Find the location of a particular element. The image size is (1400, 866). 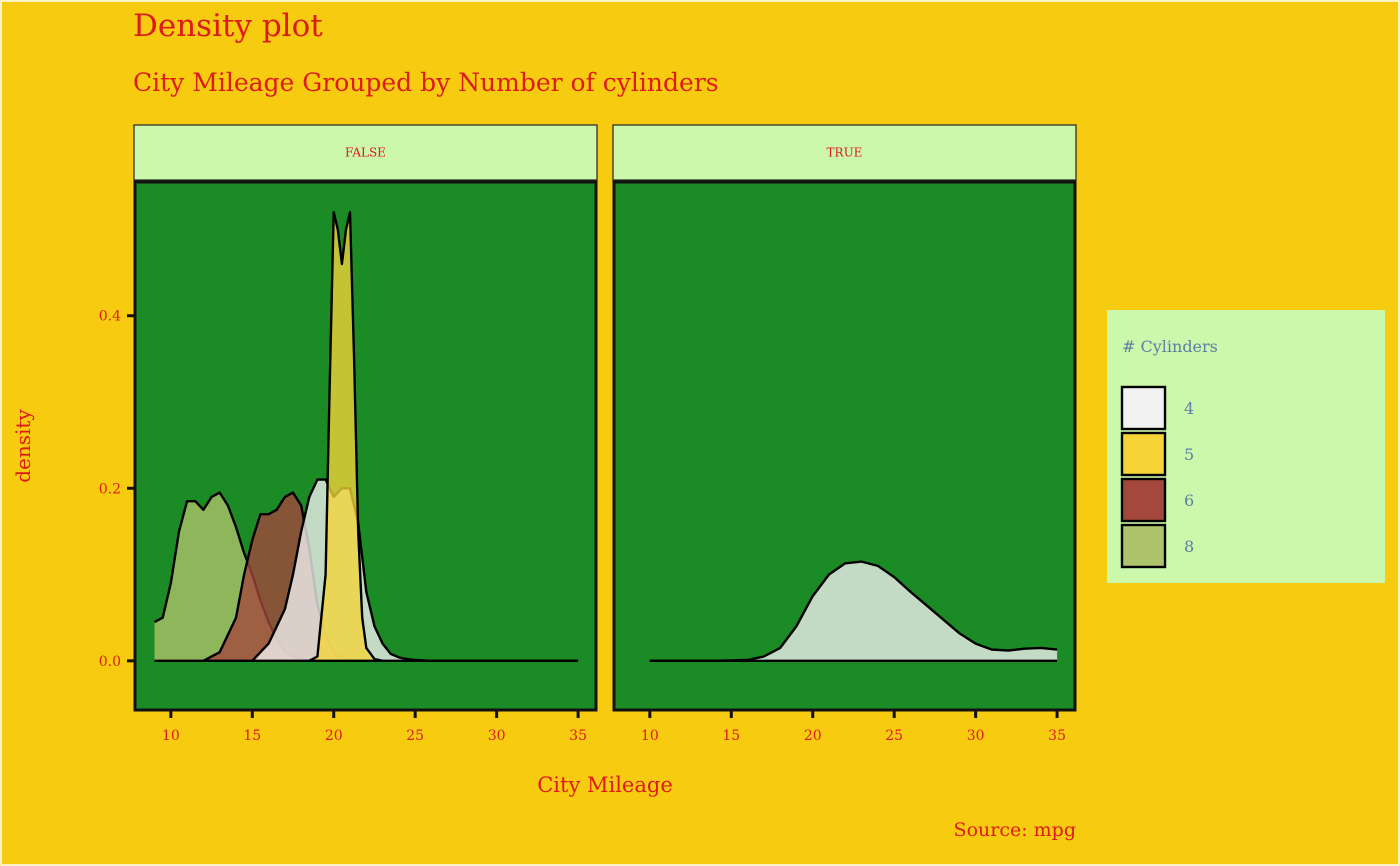

density-area-4-cyl is located at coordinates (853, 611).